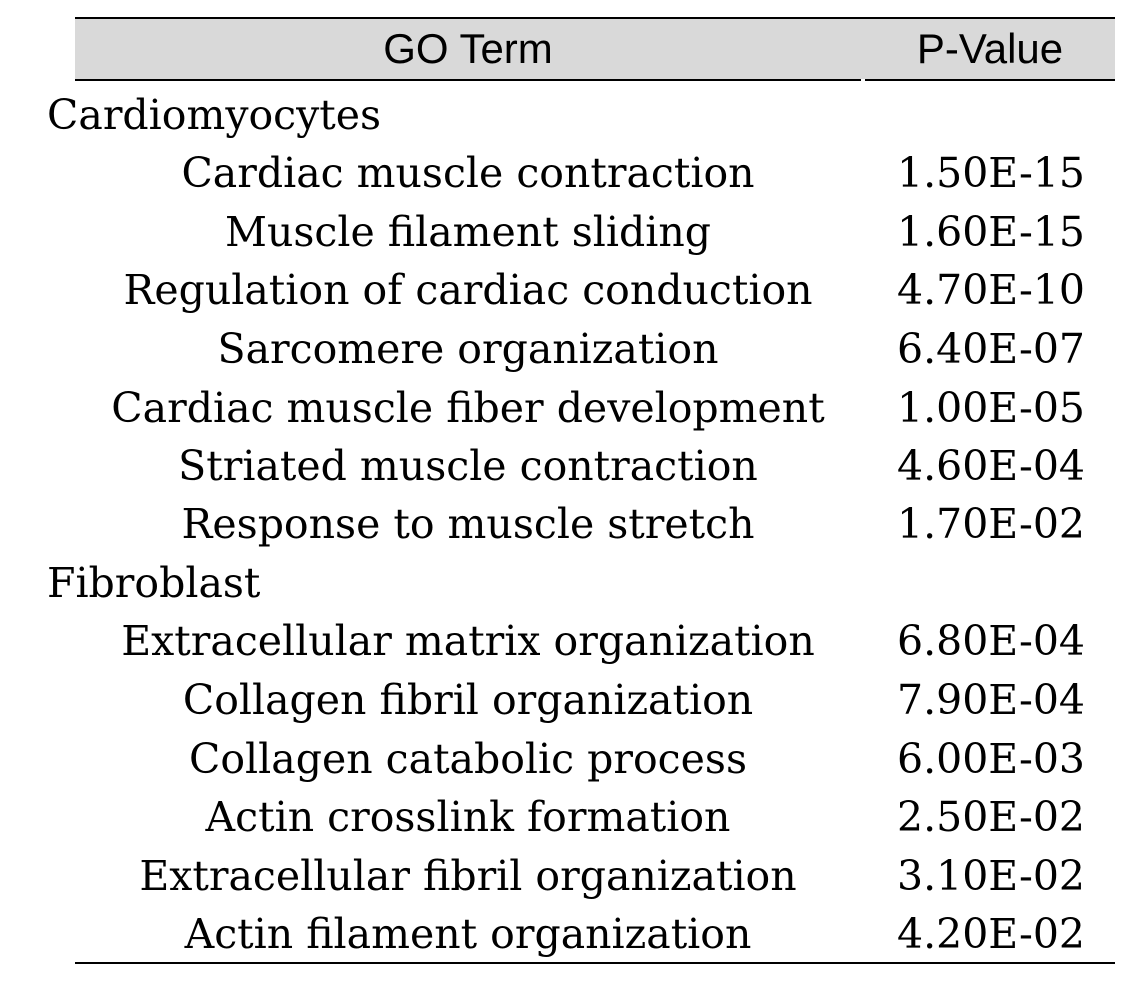 The image size is (1127, 990). I want to click on table-row-pvalue: 4.70E-10, so click(990, 290).